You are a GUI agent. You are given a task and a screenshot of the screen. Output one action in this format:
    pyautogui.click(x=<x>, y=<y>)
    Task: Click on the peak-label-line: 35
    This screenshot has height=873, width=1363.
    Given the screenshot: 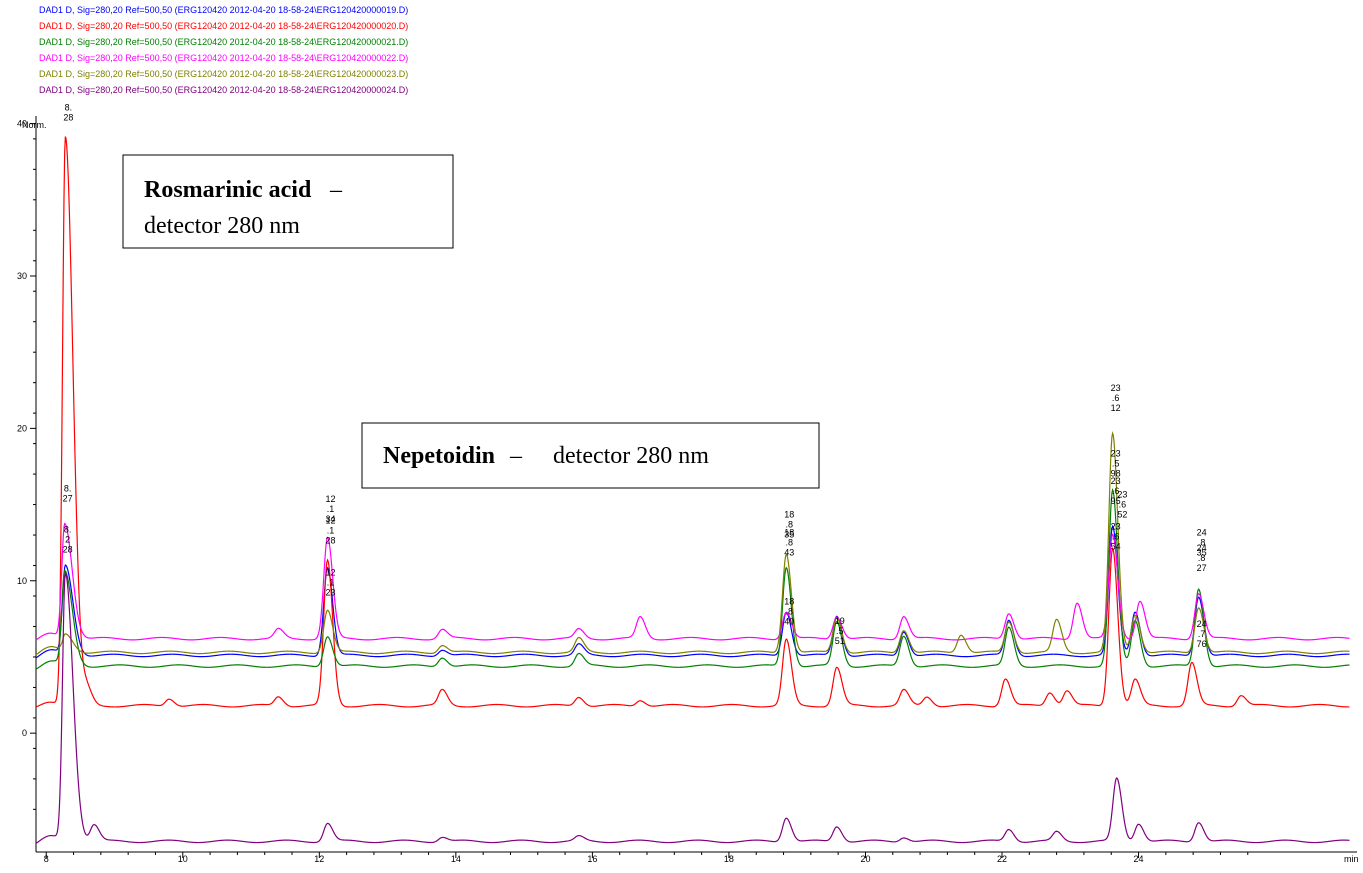 What is the action you would take?
    pyautogui.click(x=789, y=534)
    